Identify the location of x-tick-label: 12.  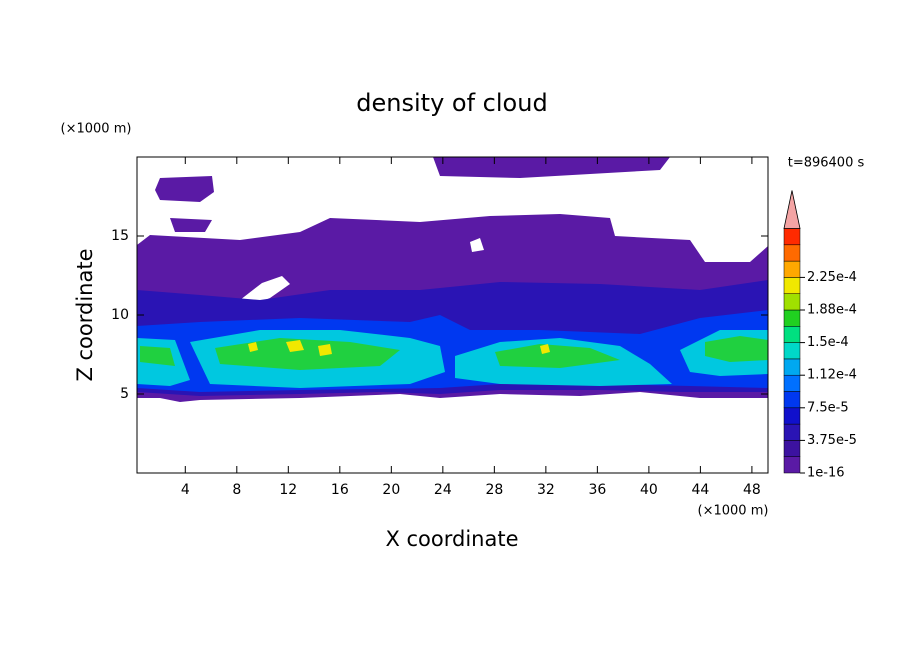
(288, 490).